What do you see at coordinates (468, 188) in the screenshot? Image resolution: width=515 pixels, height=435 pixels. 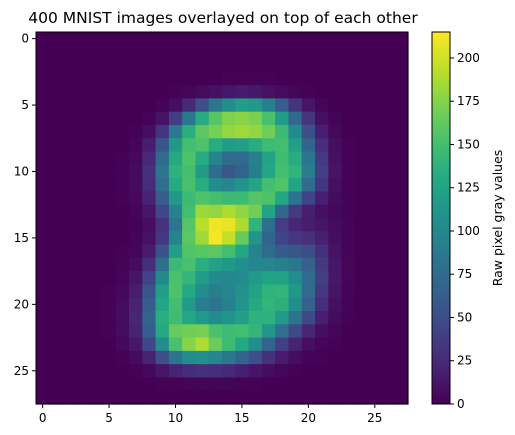 I see `colorbar-tick-label: 125` at bounding box center [468, 188].